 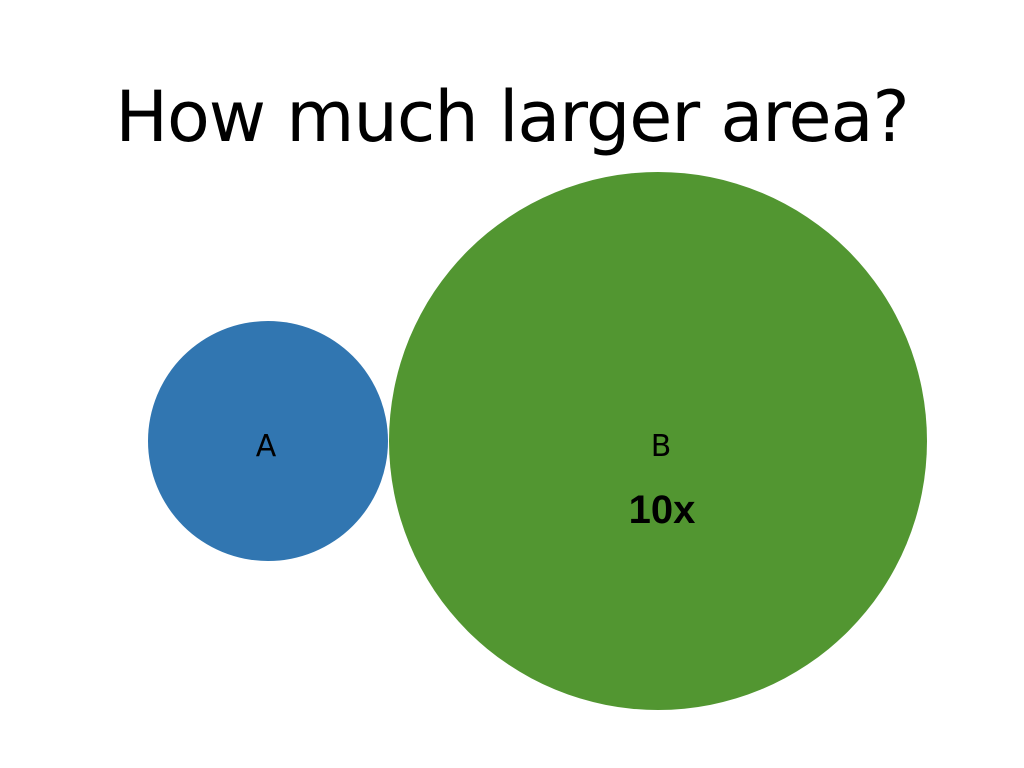 What do you see at coordinates (266, 446) in the screenshot?
I see `circle-a-label: A` at bounding box center [266, 446].